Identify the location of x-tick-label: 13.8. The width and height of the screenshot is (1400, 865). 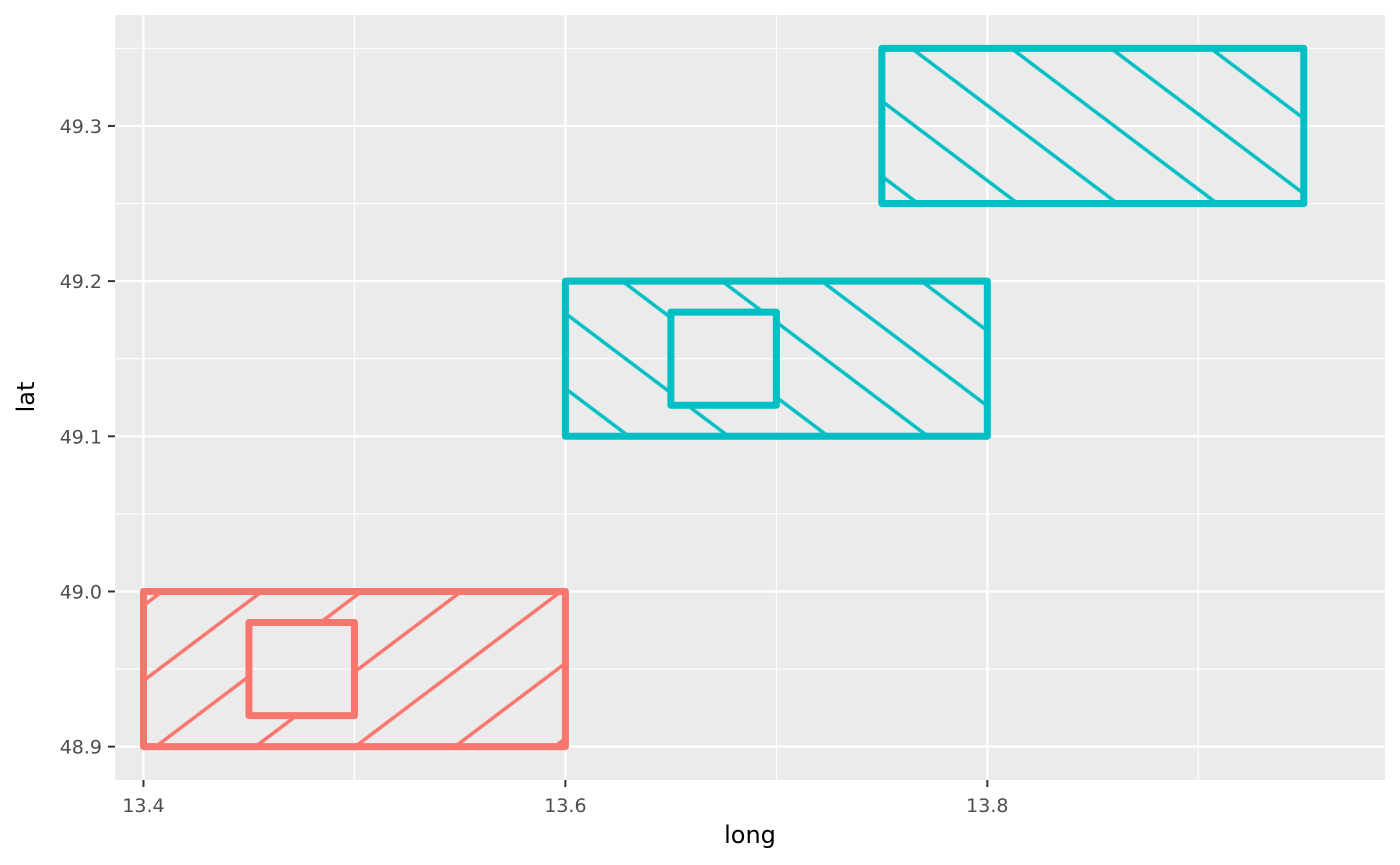
(987, 806).